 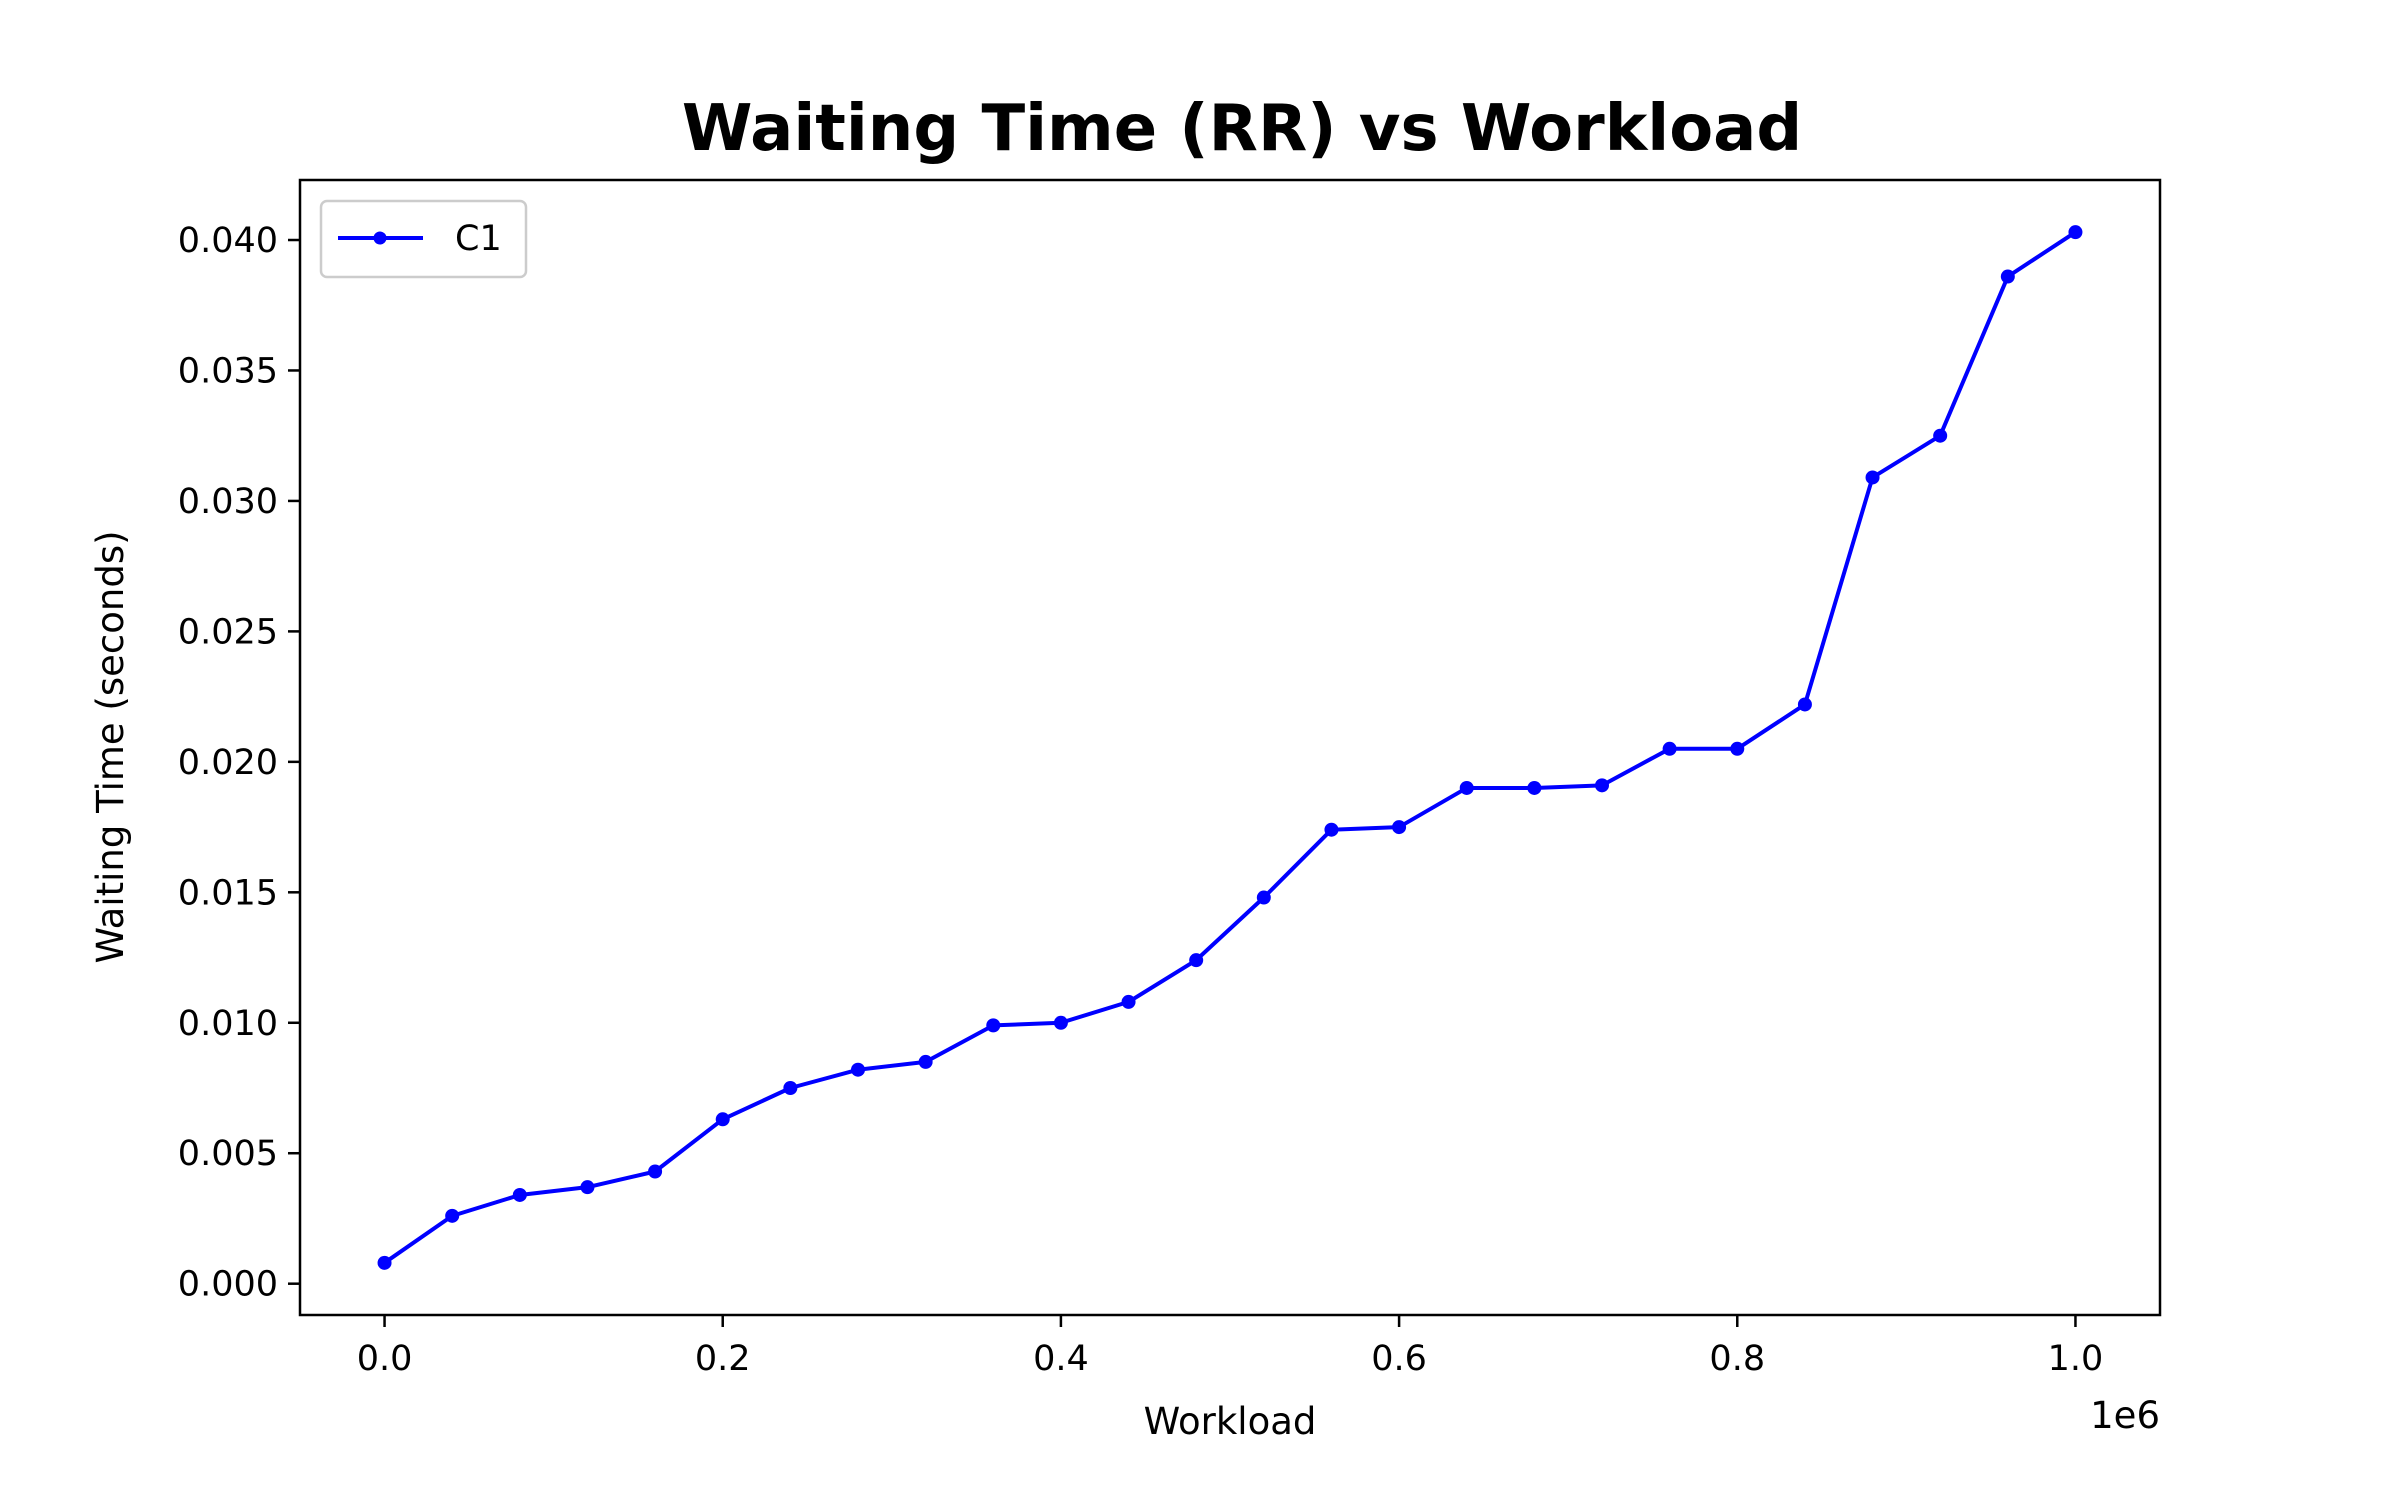 I want to click on x-tick-label: 0.4, so click(x=1061, y=1359).